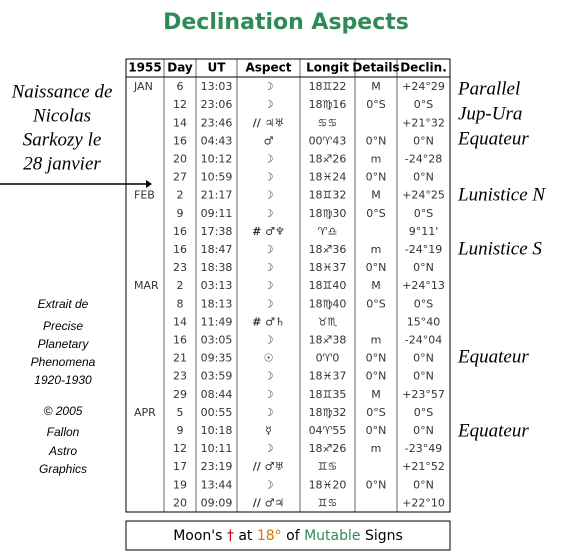 This screenshot has width=572, height=557. Describe the element at coordinates (217, 86) in the screenshot. I see `table-cell: 13:03` at that location.